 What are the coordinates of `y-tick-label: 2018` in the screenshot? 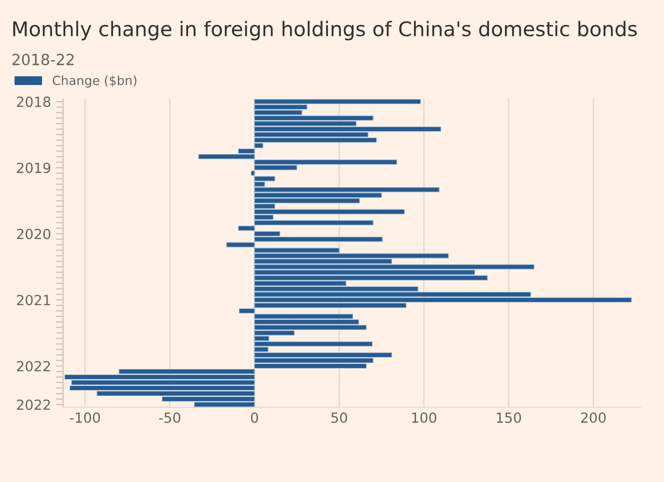 It's located at (33, 102).